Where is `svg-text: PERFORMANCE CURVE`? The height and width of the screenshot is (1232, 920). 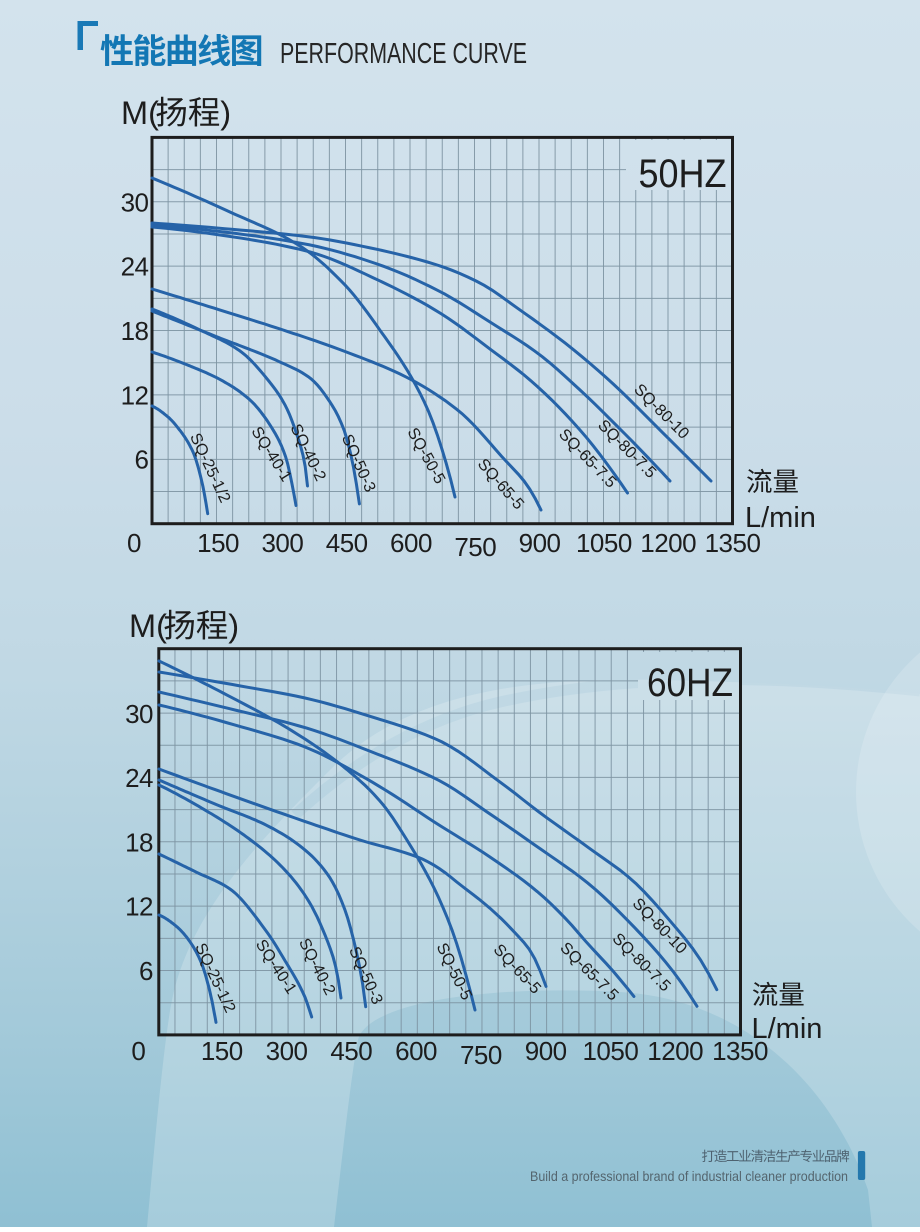
svg-text: PERFORMANCE CURVE is located at coordinates (403, 54).